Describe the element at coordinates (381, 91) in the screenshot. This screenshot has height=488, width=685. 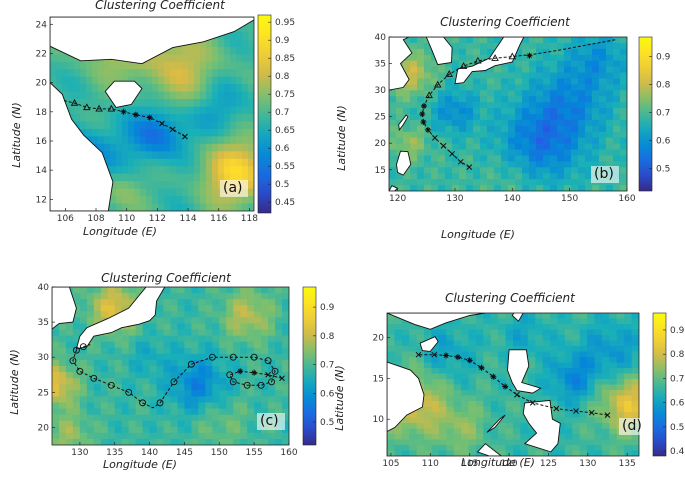
I see `y-tick-label: 30` at that location.